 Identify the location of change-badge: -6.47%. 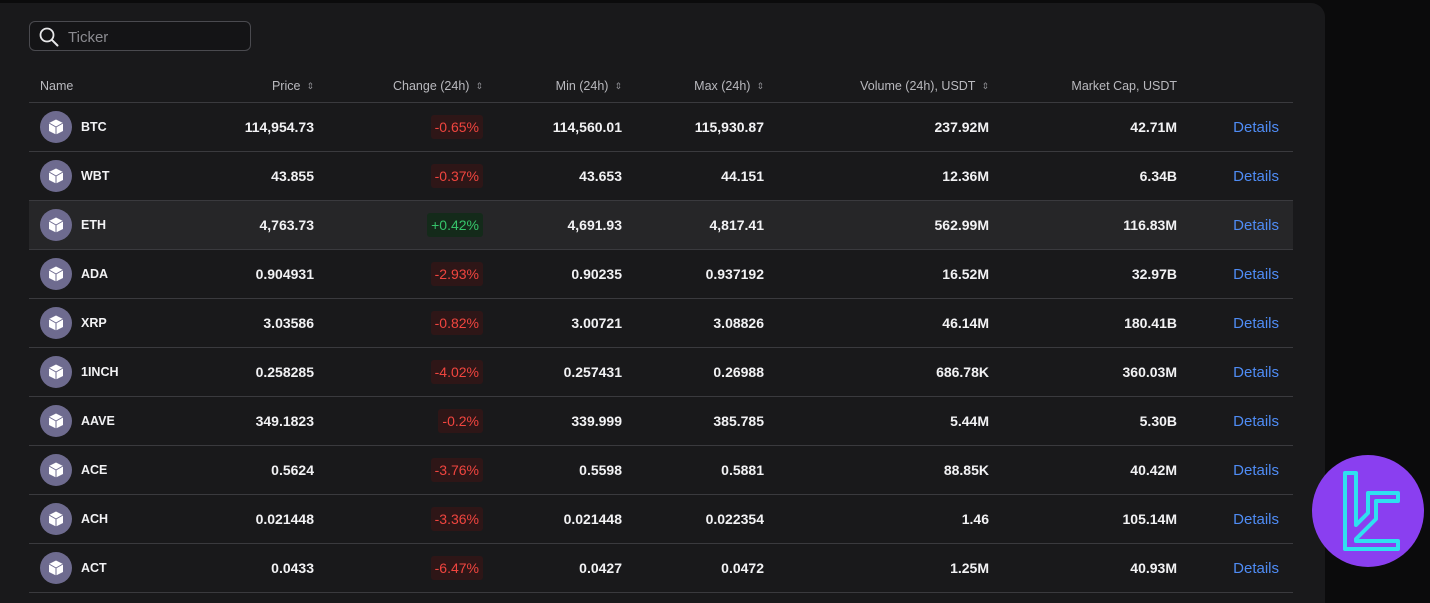
(456, 568).